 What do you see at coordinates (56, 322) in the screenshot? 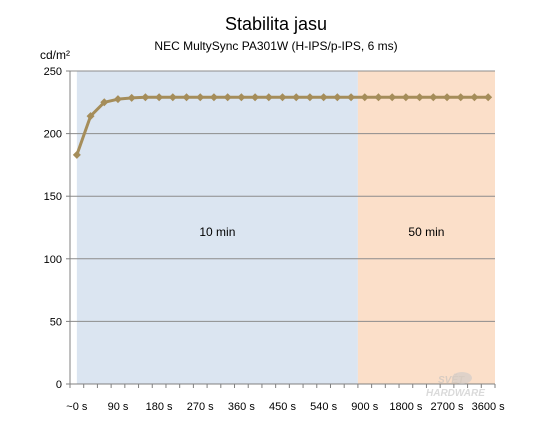
I see `y-tick-label: 50` at bounding box center [56, 322].